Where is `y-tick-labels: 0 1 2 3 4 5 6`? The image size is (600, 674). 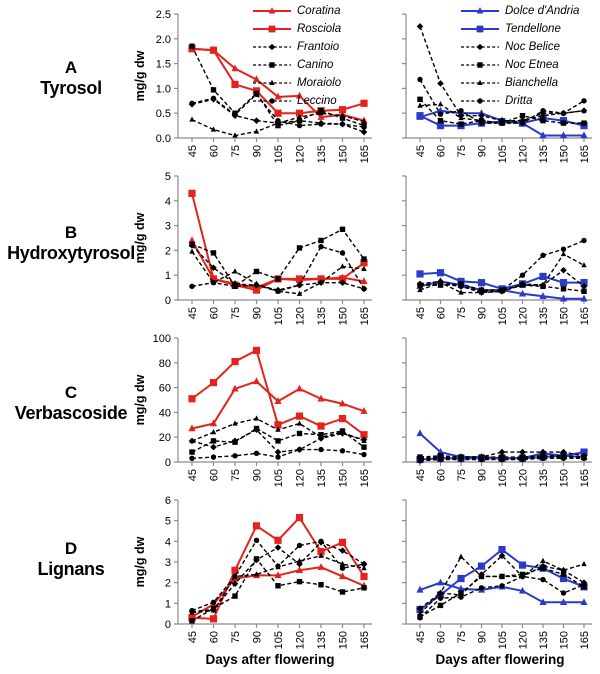 y-tick-labels: 0 1 2 3 4 5 6 is located at coordinates (168, 563).